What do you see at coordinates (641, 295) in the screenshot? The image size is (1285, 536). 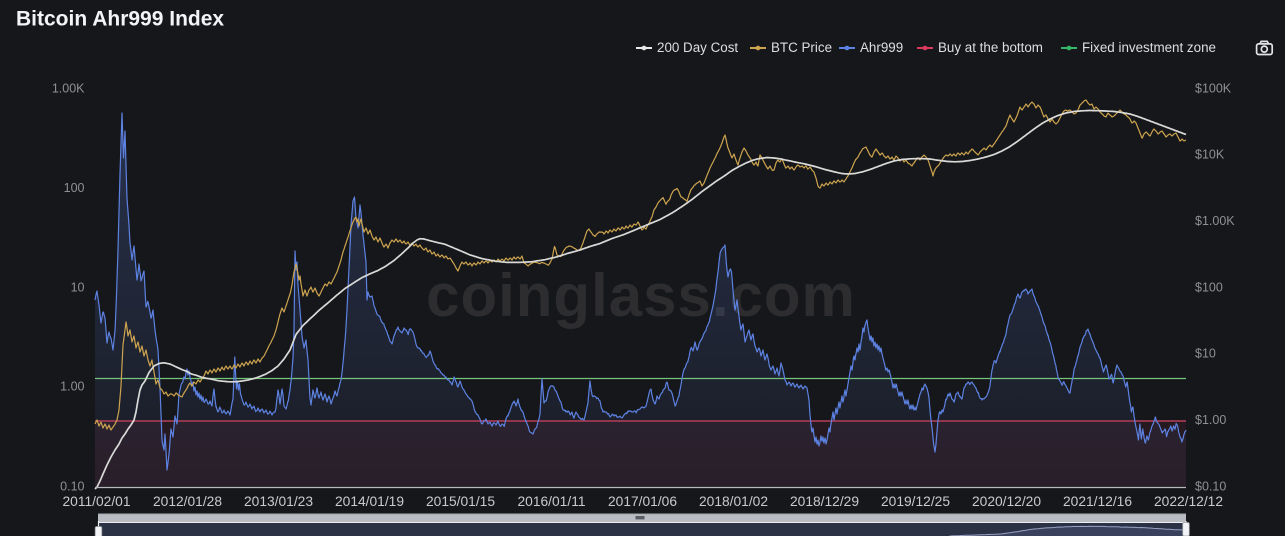 I see `svg-text: coinglass.com` at bounding box center [641, 295].